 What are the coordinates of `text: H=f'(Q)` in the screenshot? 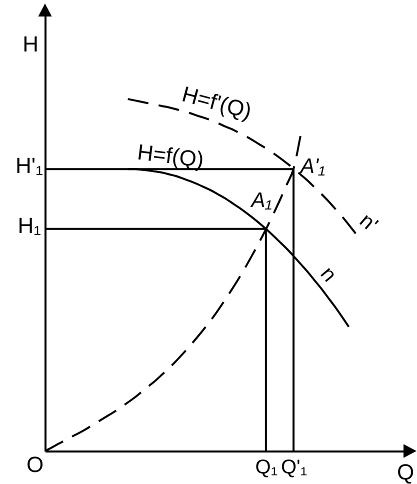 It's located at (216, 102).